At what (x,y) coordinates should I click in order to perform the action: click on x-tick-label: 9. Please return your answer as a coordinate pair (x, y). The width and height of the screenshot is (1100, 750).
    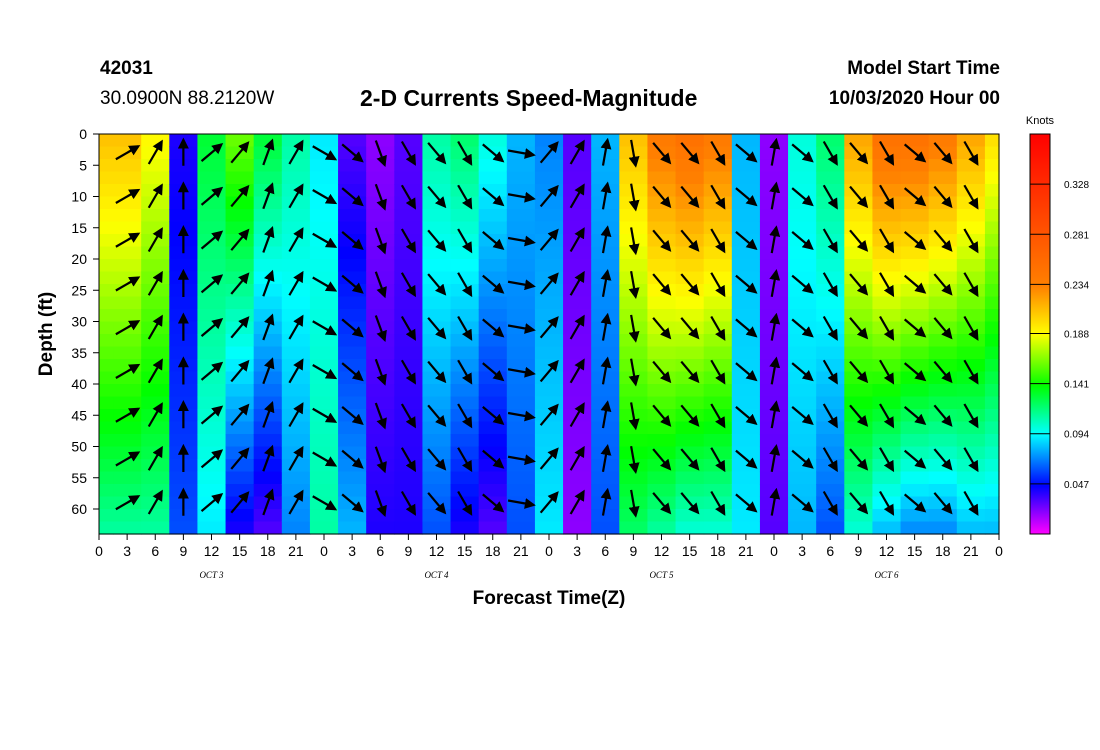
    Looking at the image, I should click on (408, 551).